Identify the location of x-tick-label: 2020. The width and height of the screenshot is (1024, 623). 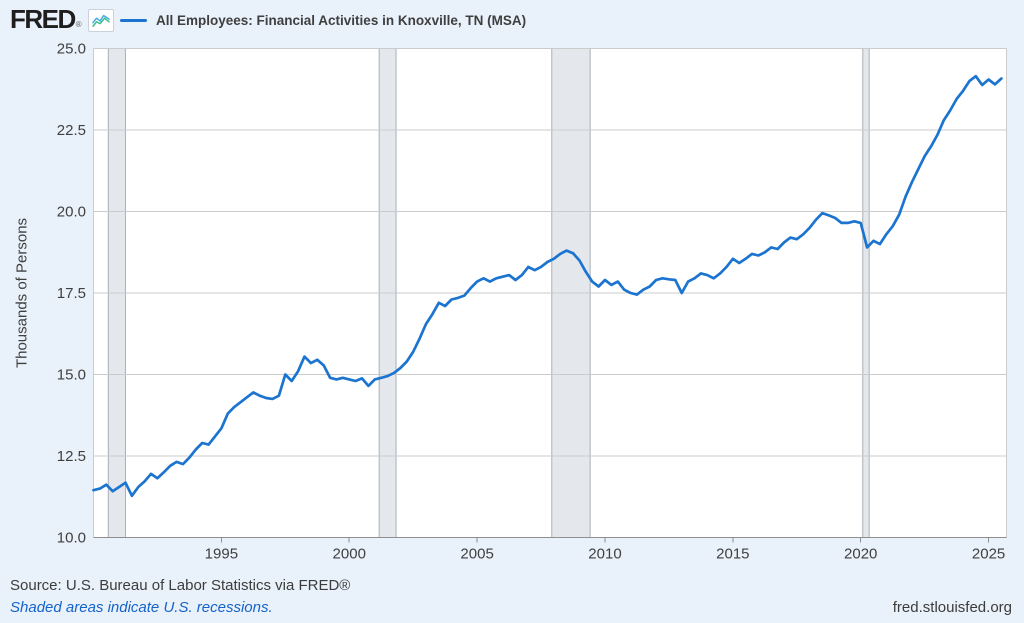
(860, 554).